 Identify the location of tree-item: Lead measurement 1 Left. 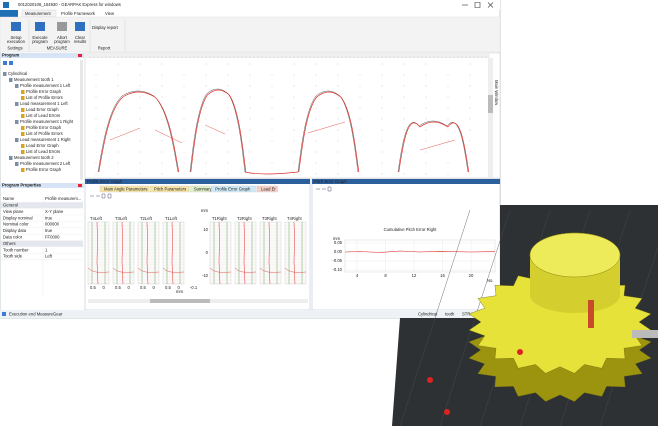
(44, 103).